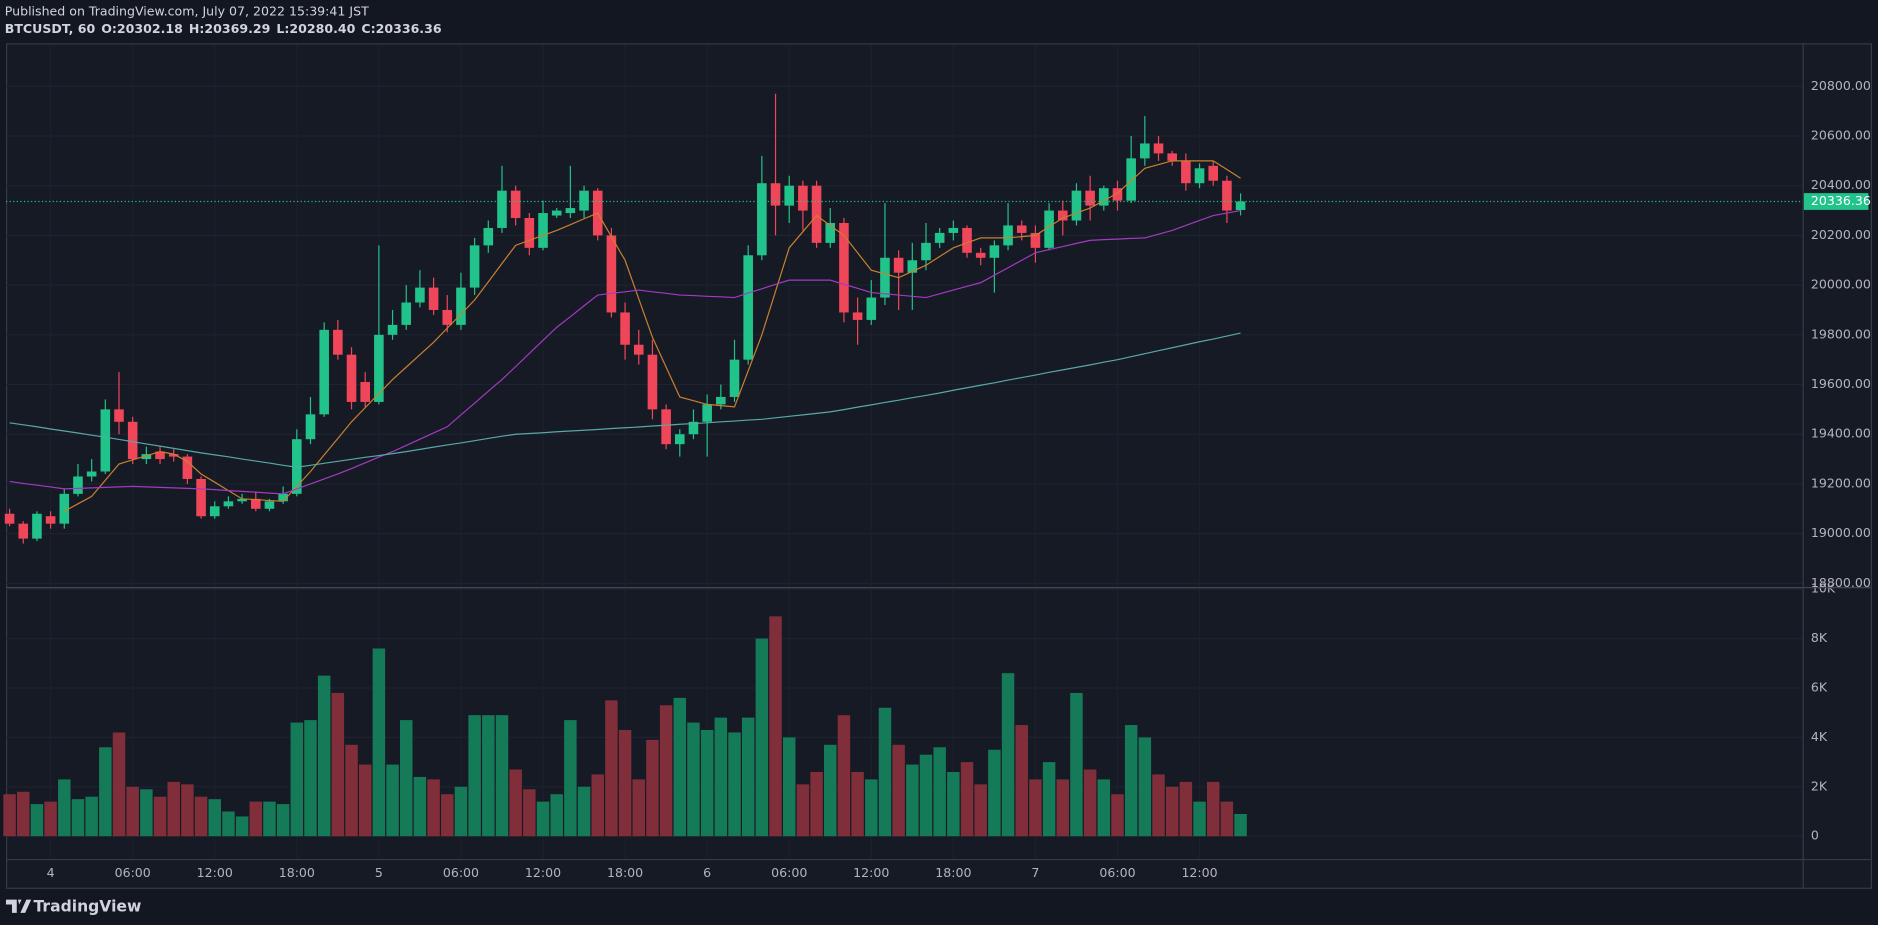 The width and height of the screenshot is (1878, 925). I want to click on x-tick-label: 4, so click(51, 872).